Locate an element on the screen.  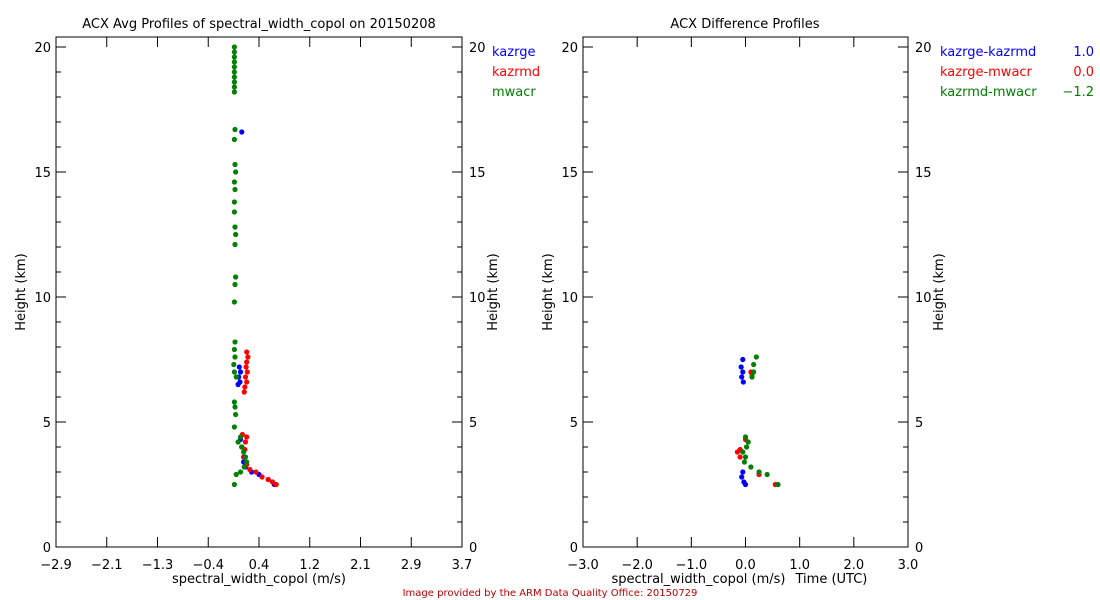
x-tick-label: 2.1 is located at coordinates (360, 565).